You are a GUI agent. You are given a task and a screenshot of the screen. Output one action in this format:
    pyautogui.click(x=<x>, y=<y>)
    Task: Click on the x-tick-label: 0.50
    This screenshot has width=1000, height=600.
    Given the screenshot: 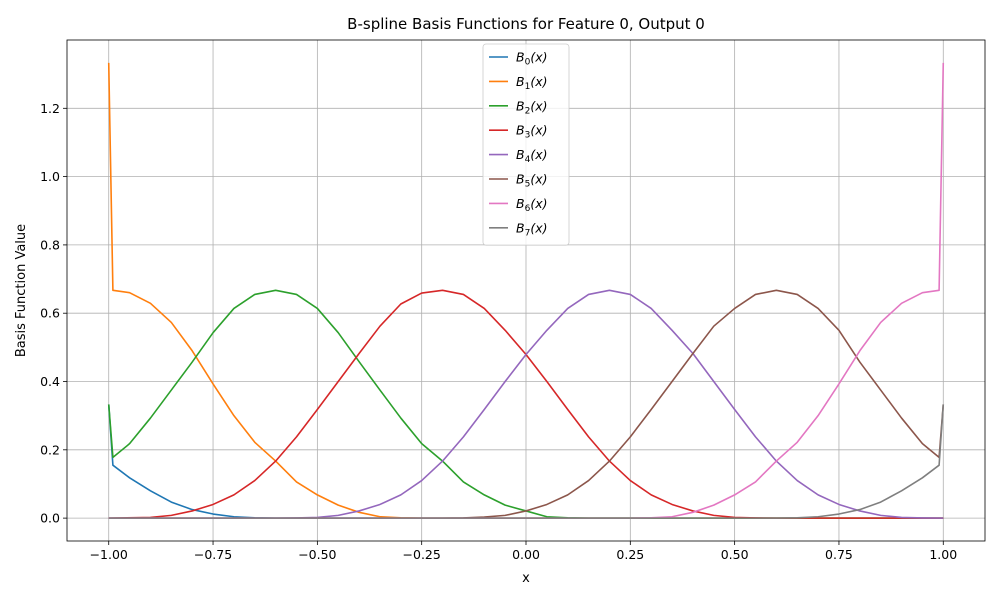 What is the action you would take?
    pyautogui.click(x=735, y=554)
    